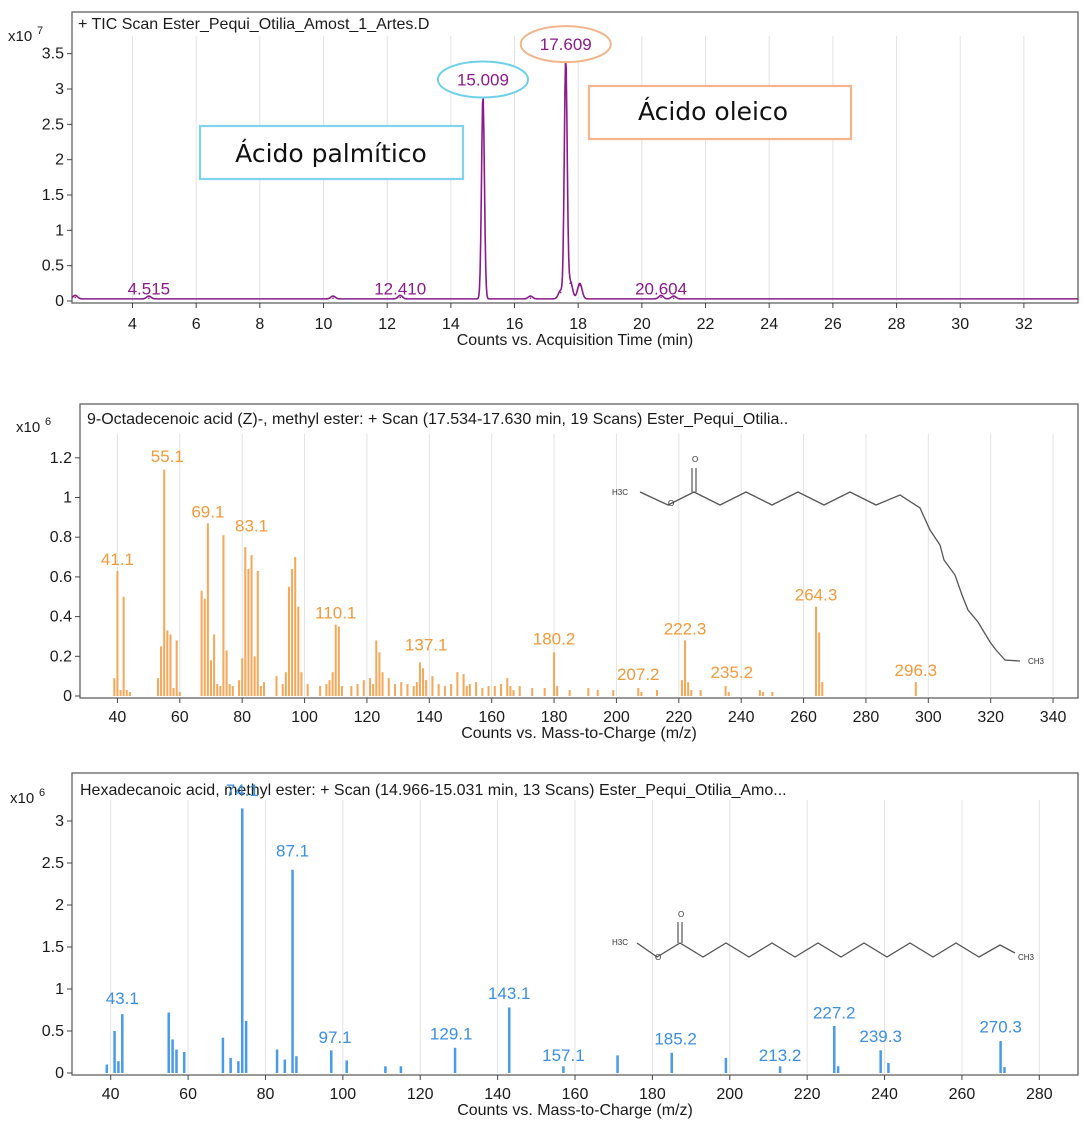  What do you see at coordinates (960, 324) in the screenshot?
I see `x-tick-label: 30` at bounding box center [960, 324].